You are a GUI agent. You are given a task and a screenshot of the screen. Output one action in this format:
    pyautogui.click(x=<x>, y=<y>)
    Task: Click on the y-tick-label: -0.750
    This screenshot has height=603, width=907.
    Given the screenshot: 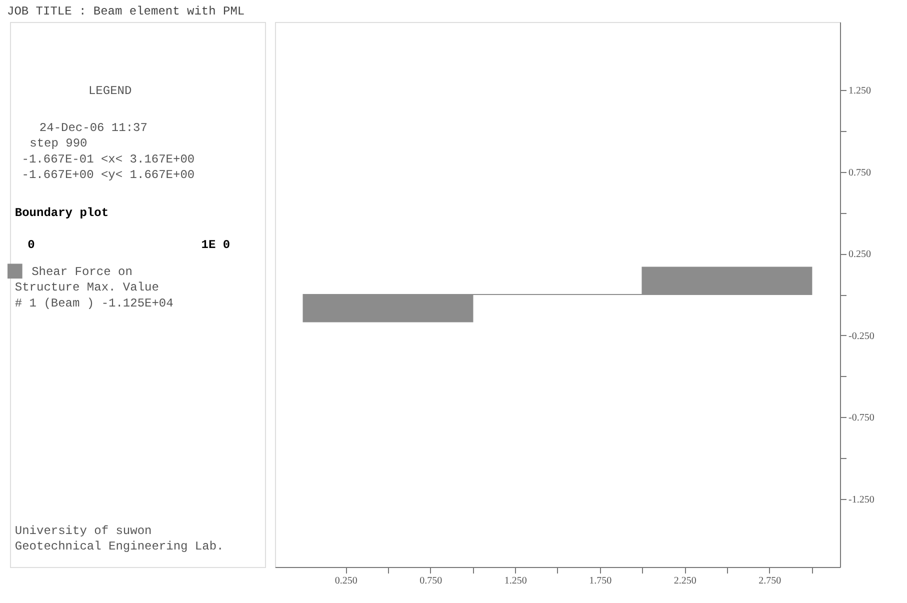 What is the action you would take?
    pyautogui.click(x=861, y=418)
    